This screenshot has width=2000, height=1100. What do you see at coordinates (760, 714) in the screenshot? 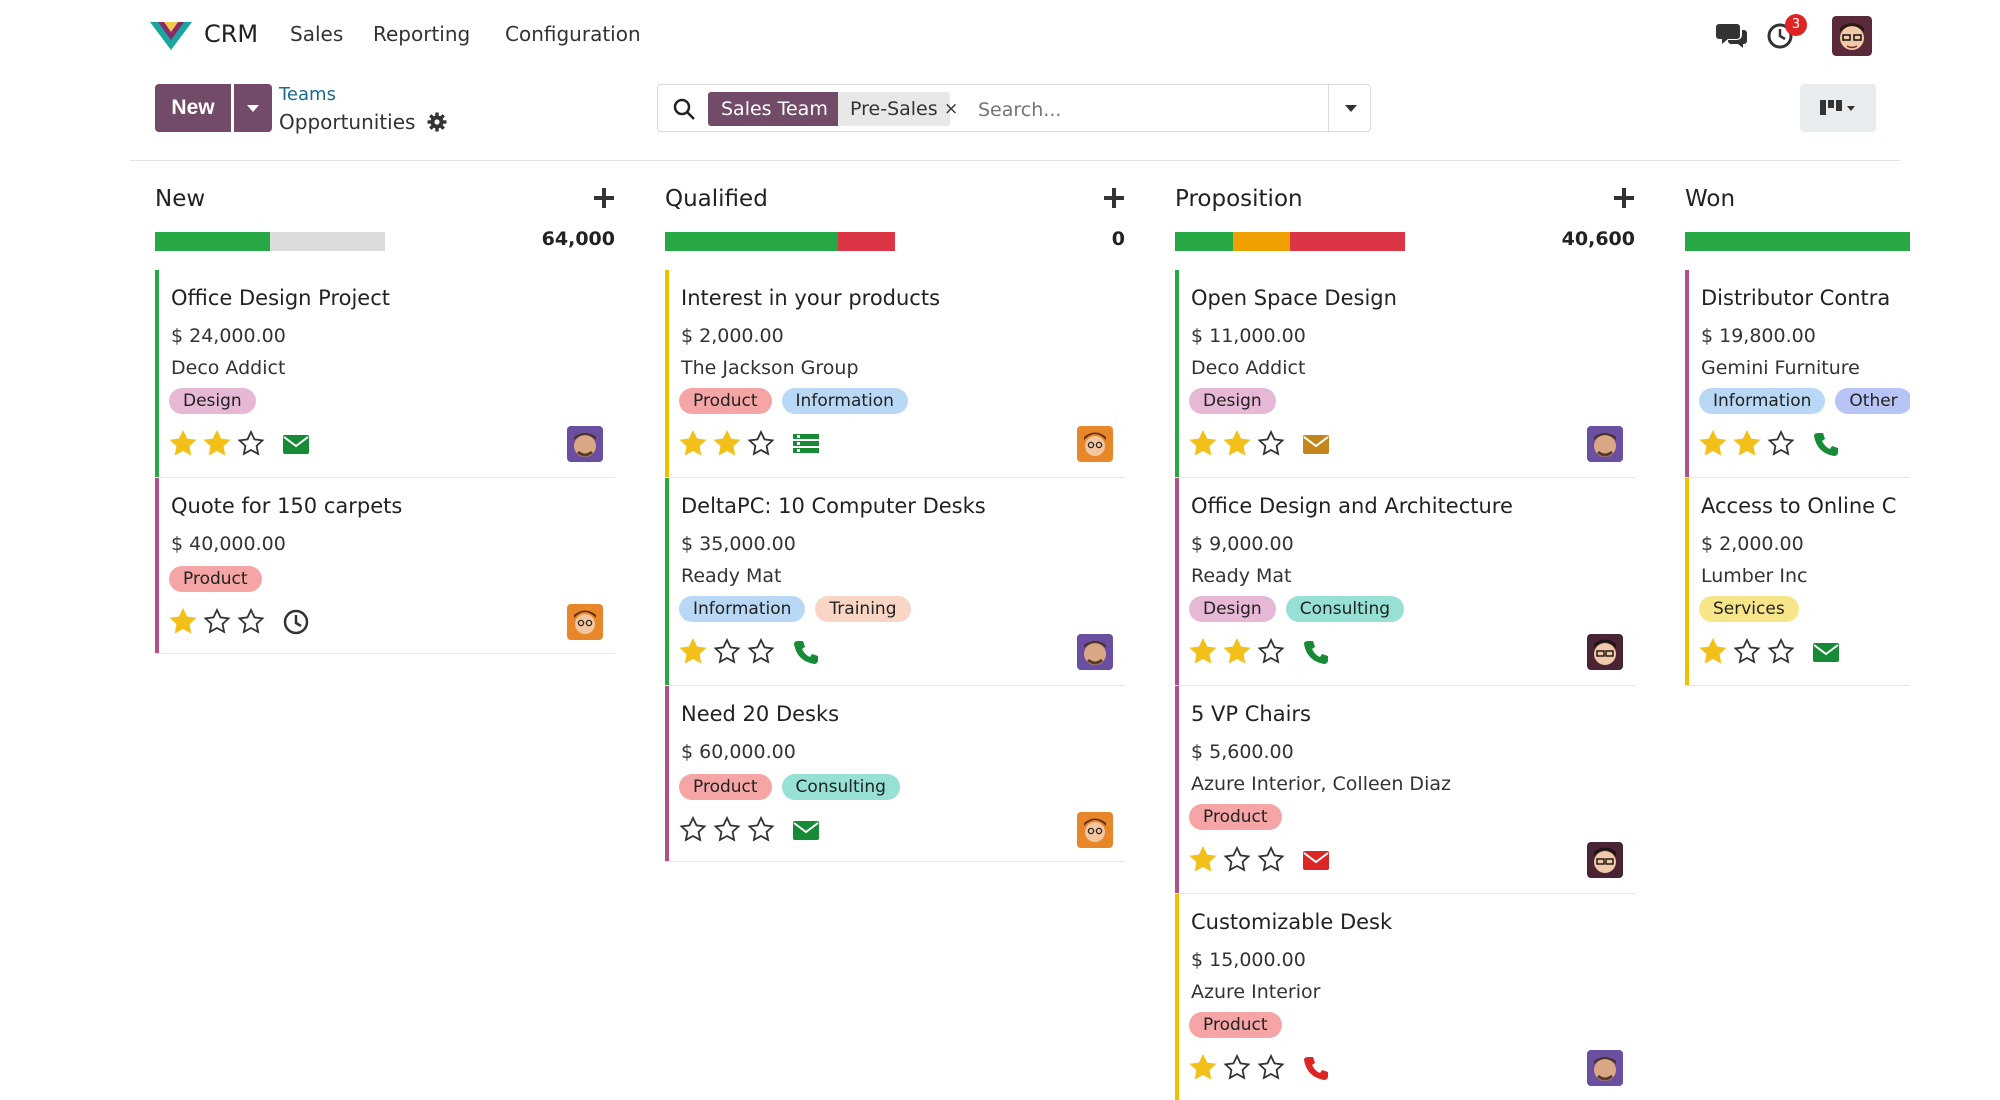
I see `card-title: Need 20 Desks` at bounding box center [760, 714].